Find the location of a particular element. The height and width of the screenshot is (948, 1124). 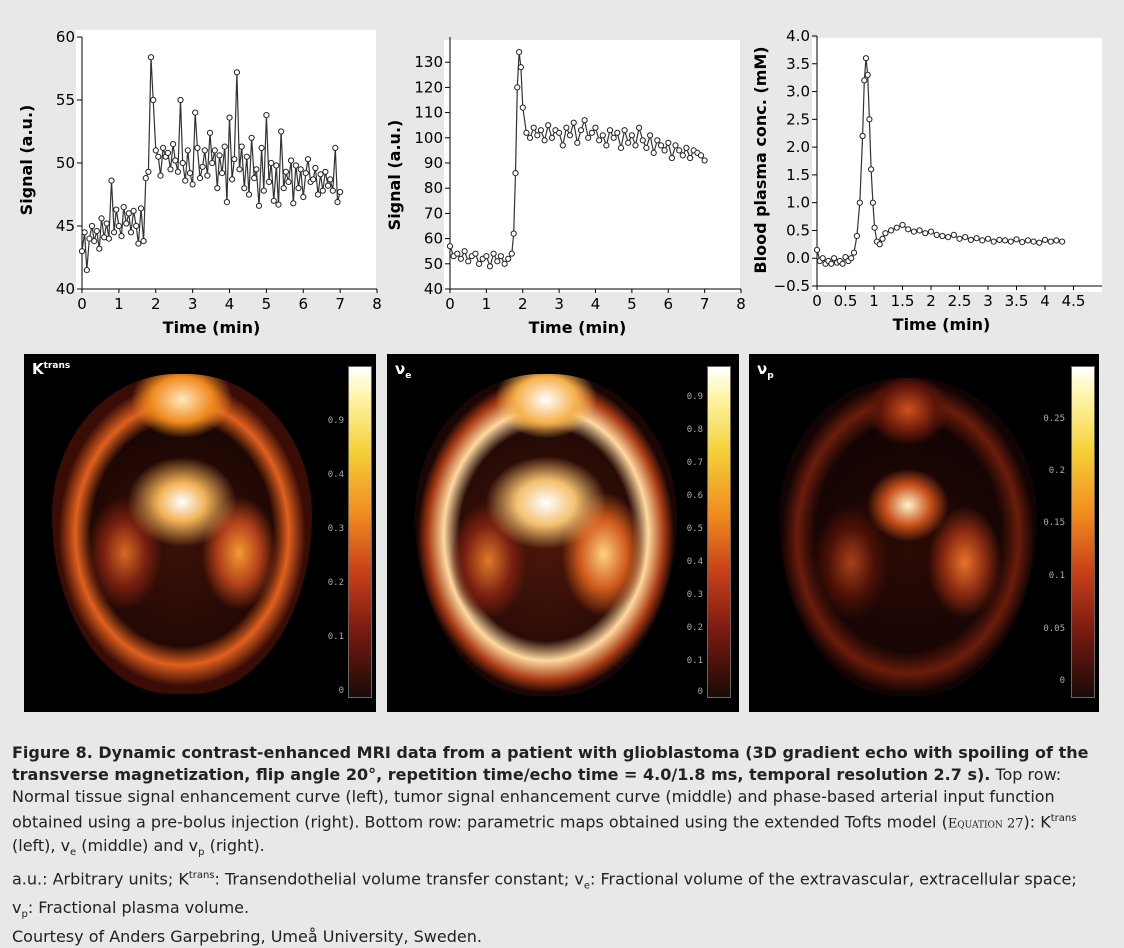

equation-reference: Equation 27 is located at coordinates (985, 824).